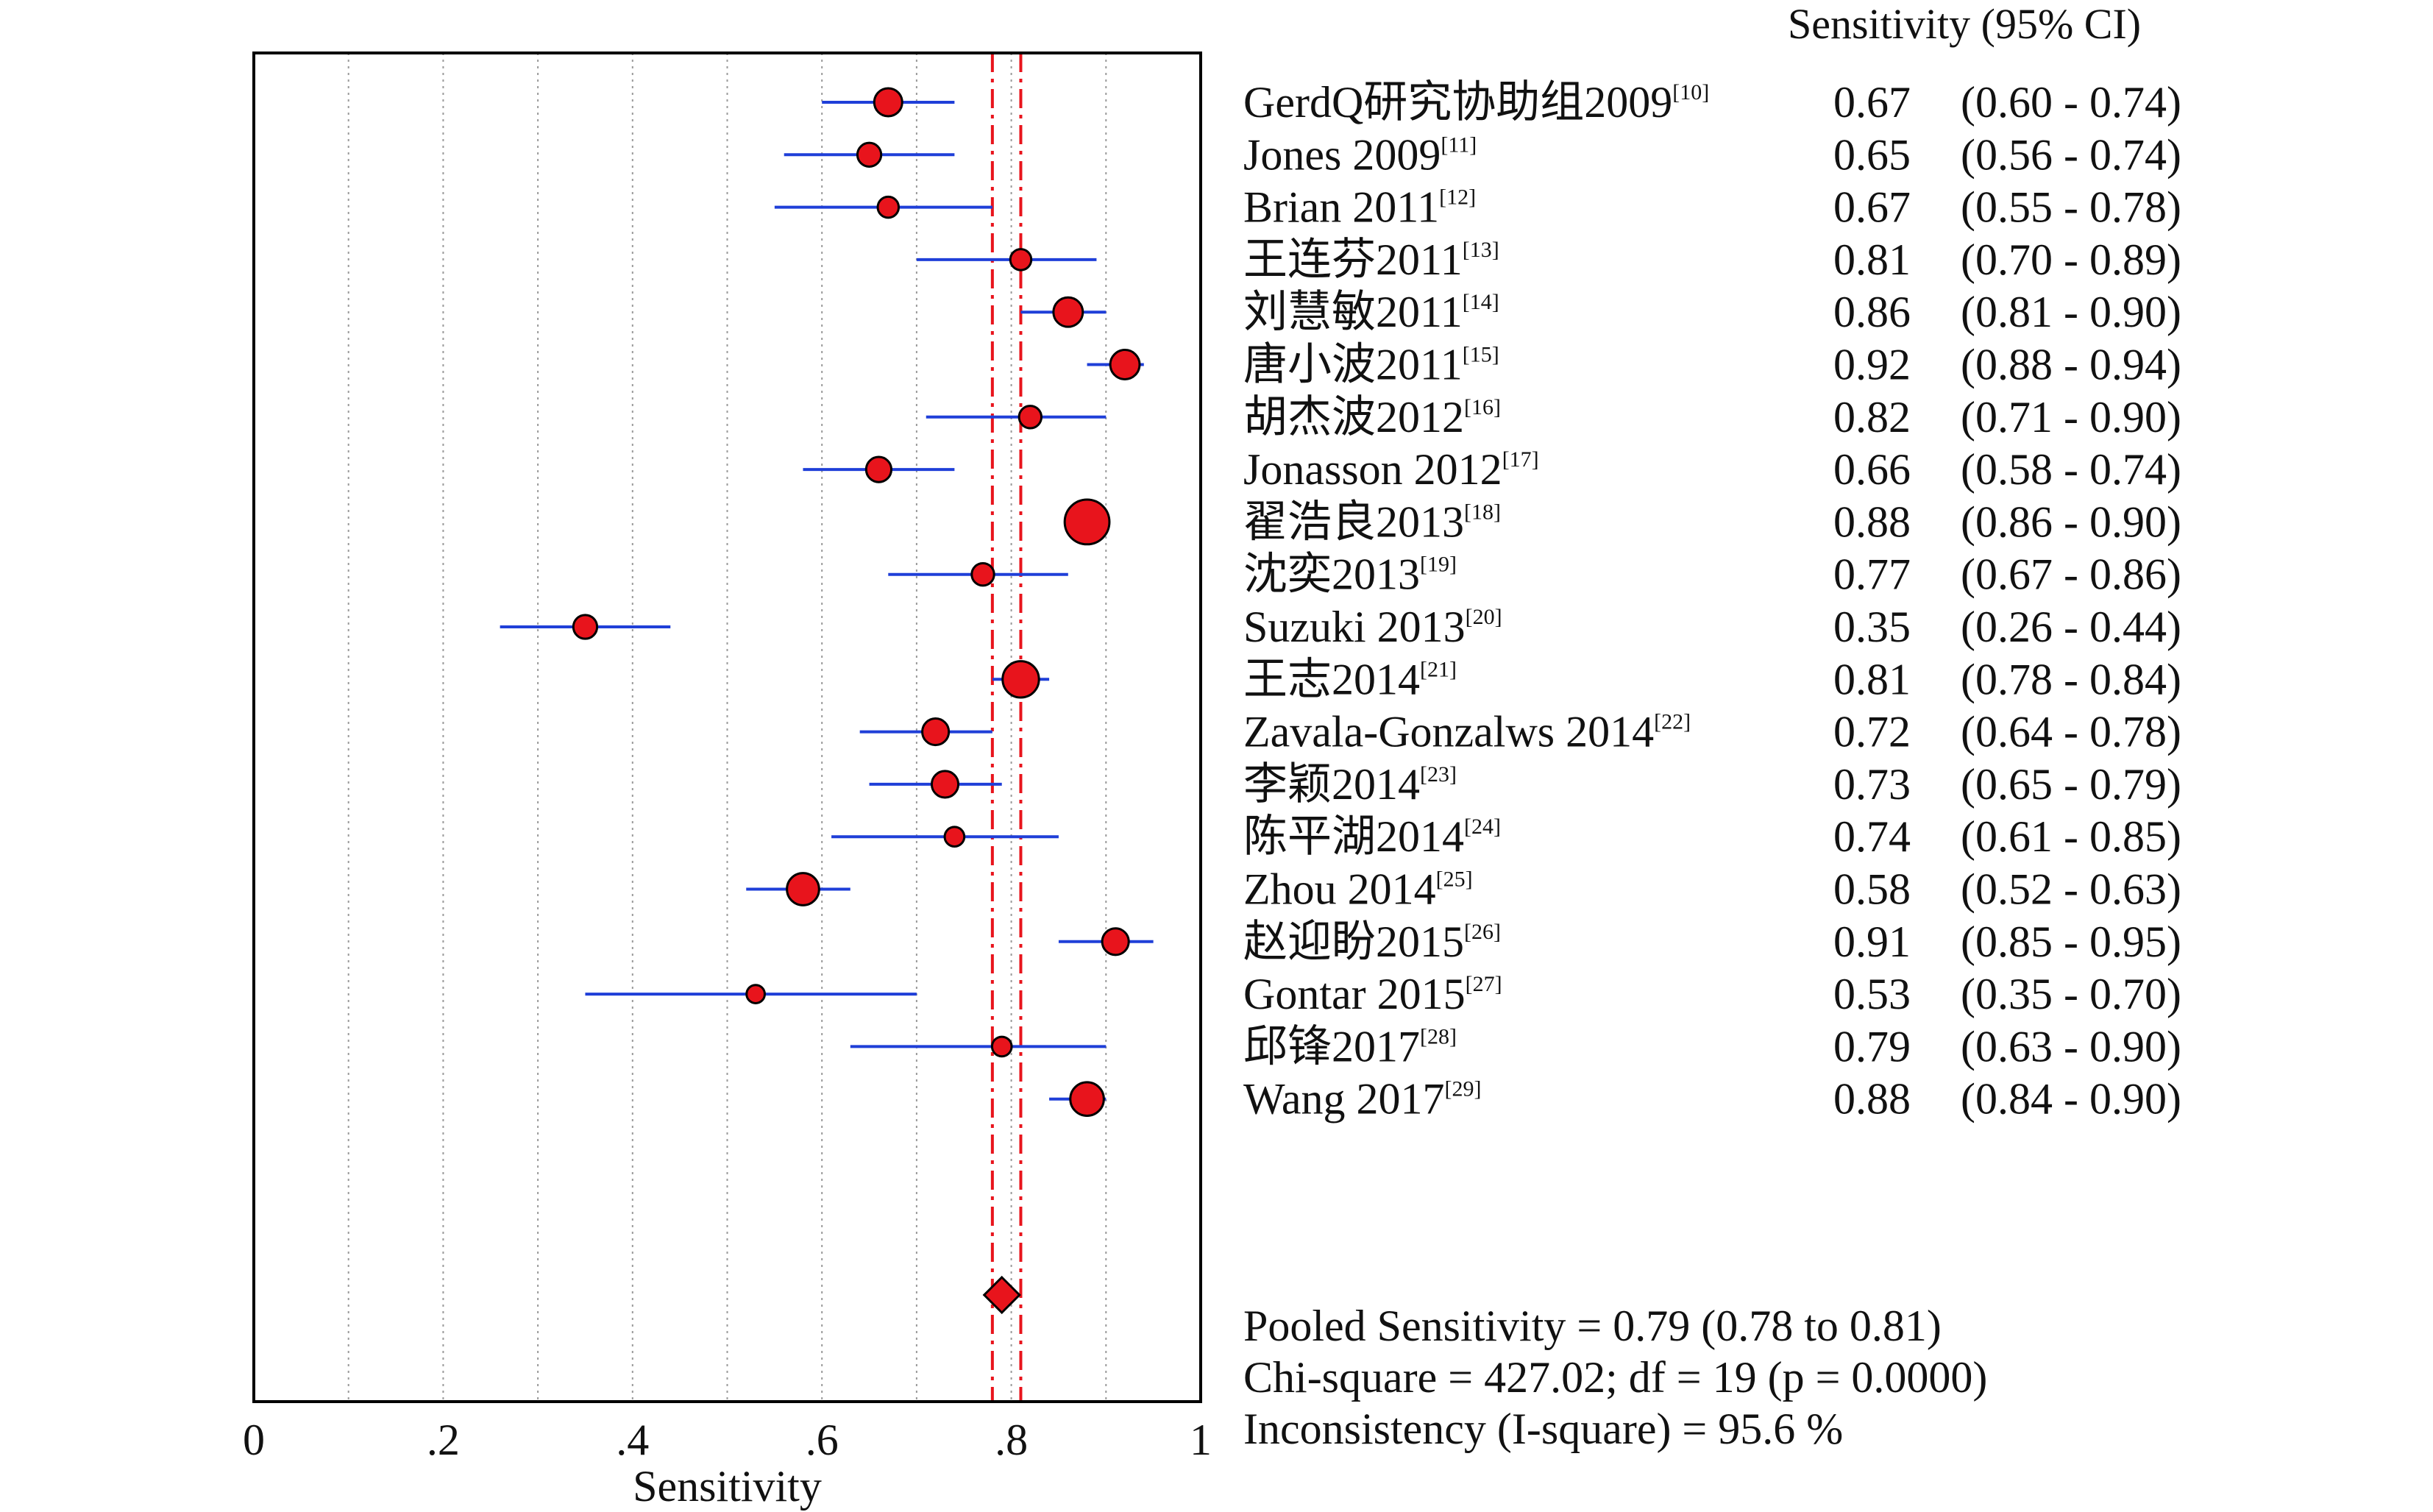 This screenshot has height=1512, width=2433. I want to click on study-name: Zavala-Gonzalws 2014, so click(1448, 732).